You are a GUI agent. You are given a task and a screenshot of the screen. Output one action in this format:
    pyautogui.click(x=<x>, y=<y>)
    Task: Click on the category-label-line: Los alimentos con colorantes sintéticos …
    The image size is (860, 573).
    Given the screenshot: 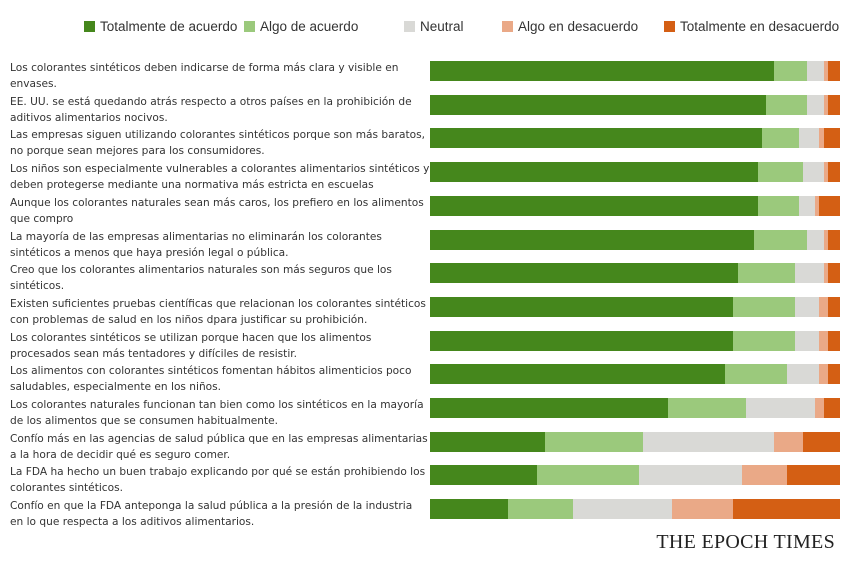 What is the action you would take?
    pyautogui.click(x=211, y=371)
    